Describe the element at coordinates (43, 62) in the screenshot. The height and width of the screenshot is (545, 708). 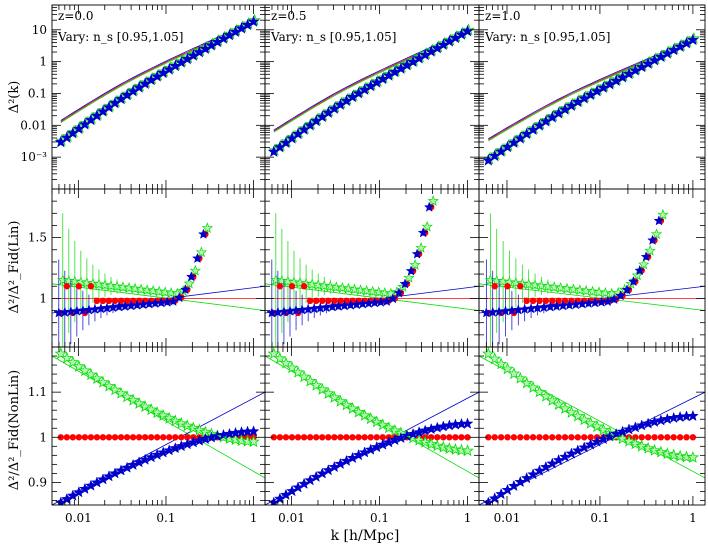
I see `y-tick-label: 1` at that location.